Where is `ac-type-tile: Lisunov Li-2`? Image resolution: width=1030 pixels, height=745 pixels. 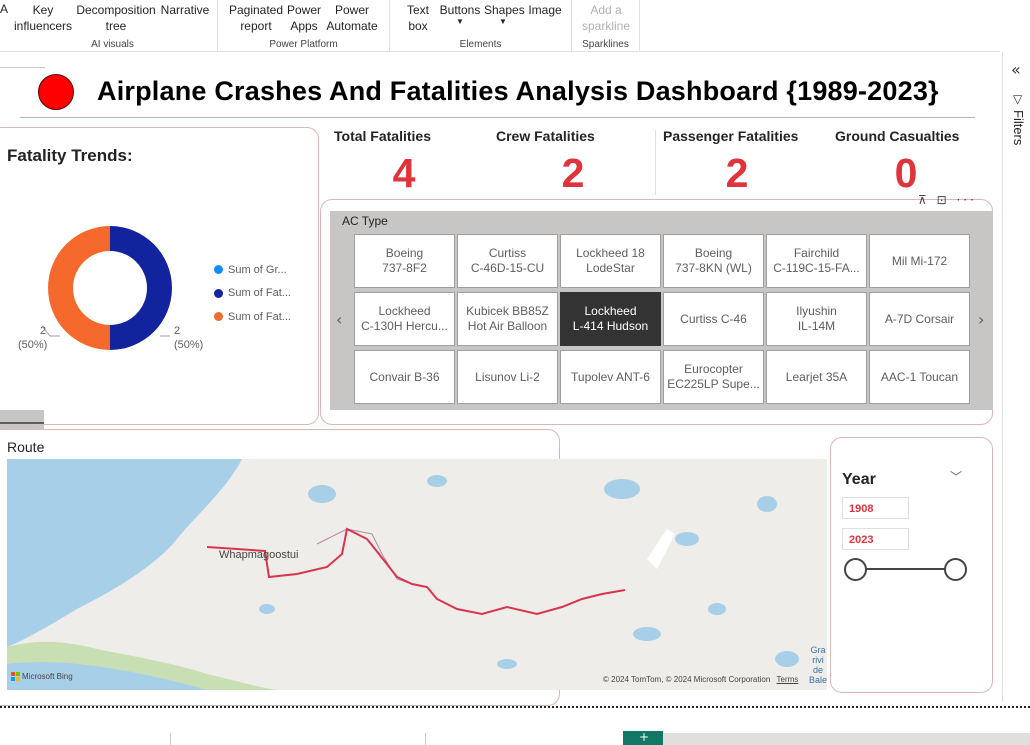 ac-type-tile: Lisunov Li-2 is located at coordinates (507, 377).